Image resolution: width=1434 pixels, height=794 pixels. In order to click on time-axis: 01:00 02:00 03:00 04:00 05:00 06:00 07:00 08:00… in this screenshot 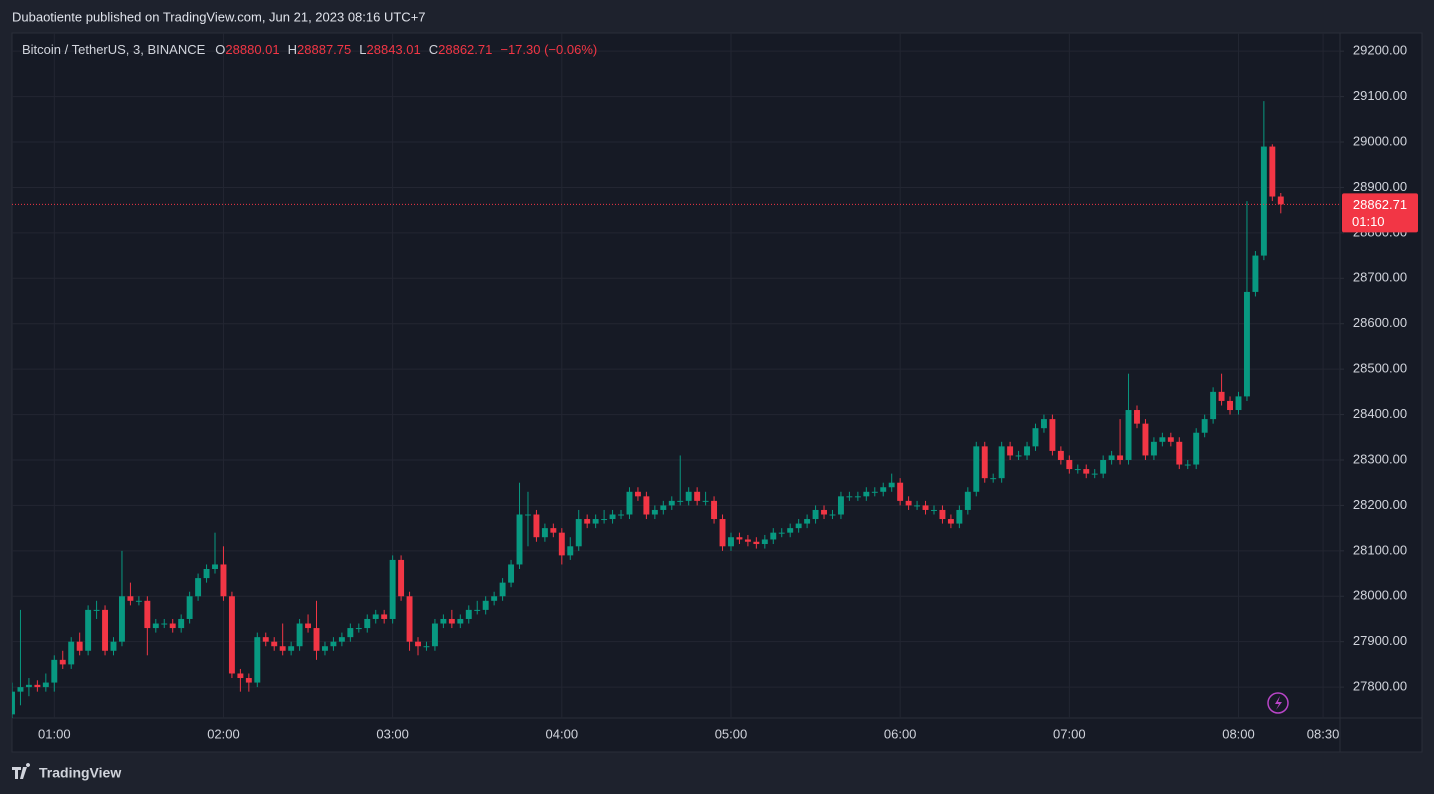, I will do `click(688, 733)`.